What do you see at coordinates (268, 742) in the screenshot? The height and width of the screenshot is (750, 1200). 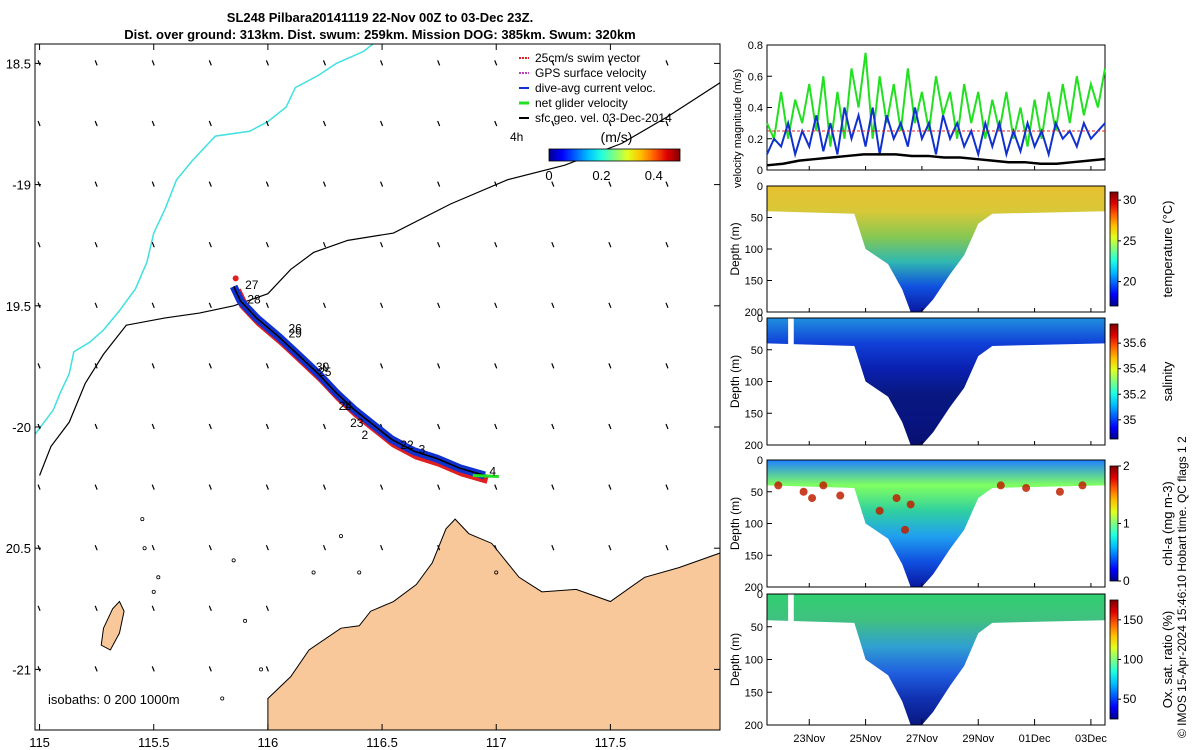 I see `map-x-tick-label: 116` at bounding box center [268, 742].